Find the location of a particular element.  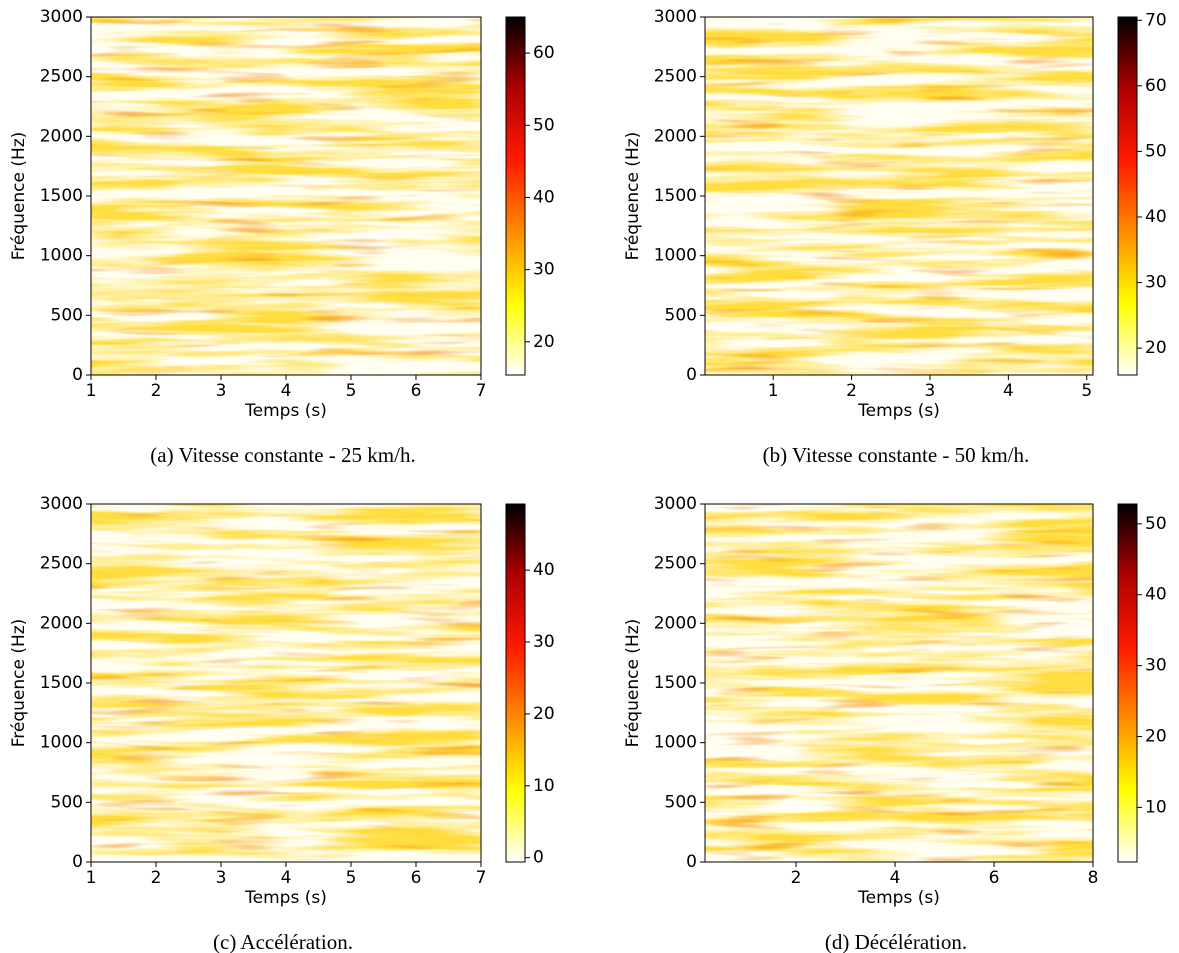

caption: (d) Décélération. is located at coordinates (896, 941).